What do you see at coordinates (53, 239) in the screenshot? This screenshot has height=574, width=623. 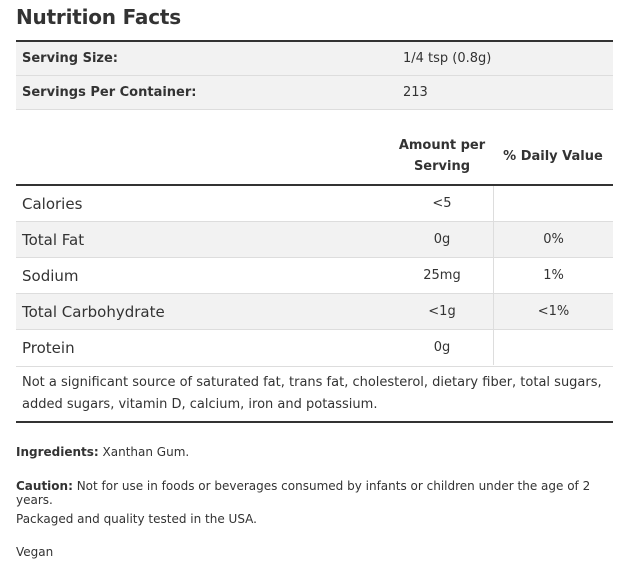 I see `nutrient-name: Total Fat` at bounding box center [53, 239].